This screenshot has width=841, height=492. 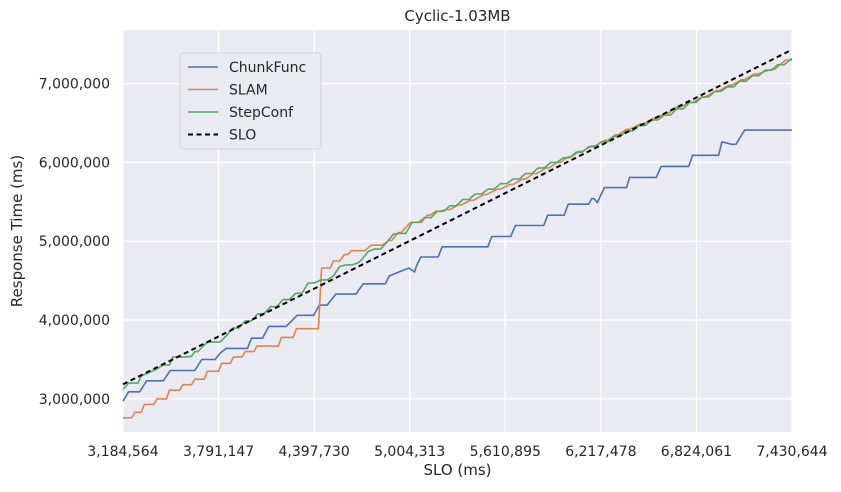 I want to click on x-tick-label: 7,430,644, so click(x=791, y=452).